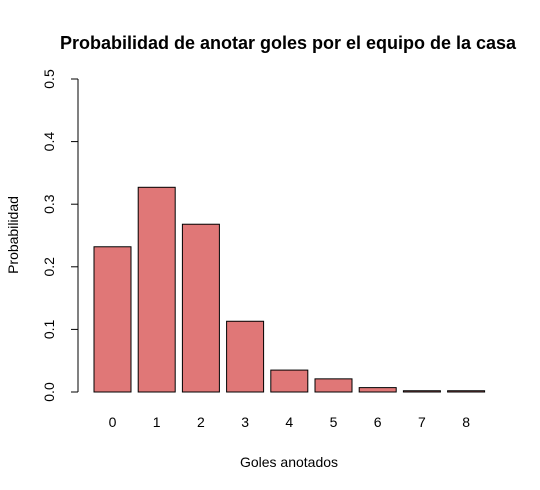 The width and height of the screenshot is (540, 490). I want to click on x-tick-label: 7, so click(422, 422).